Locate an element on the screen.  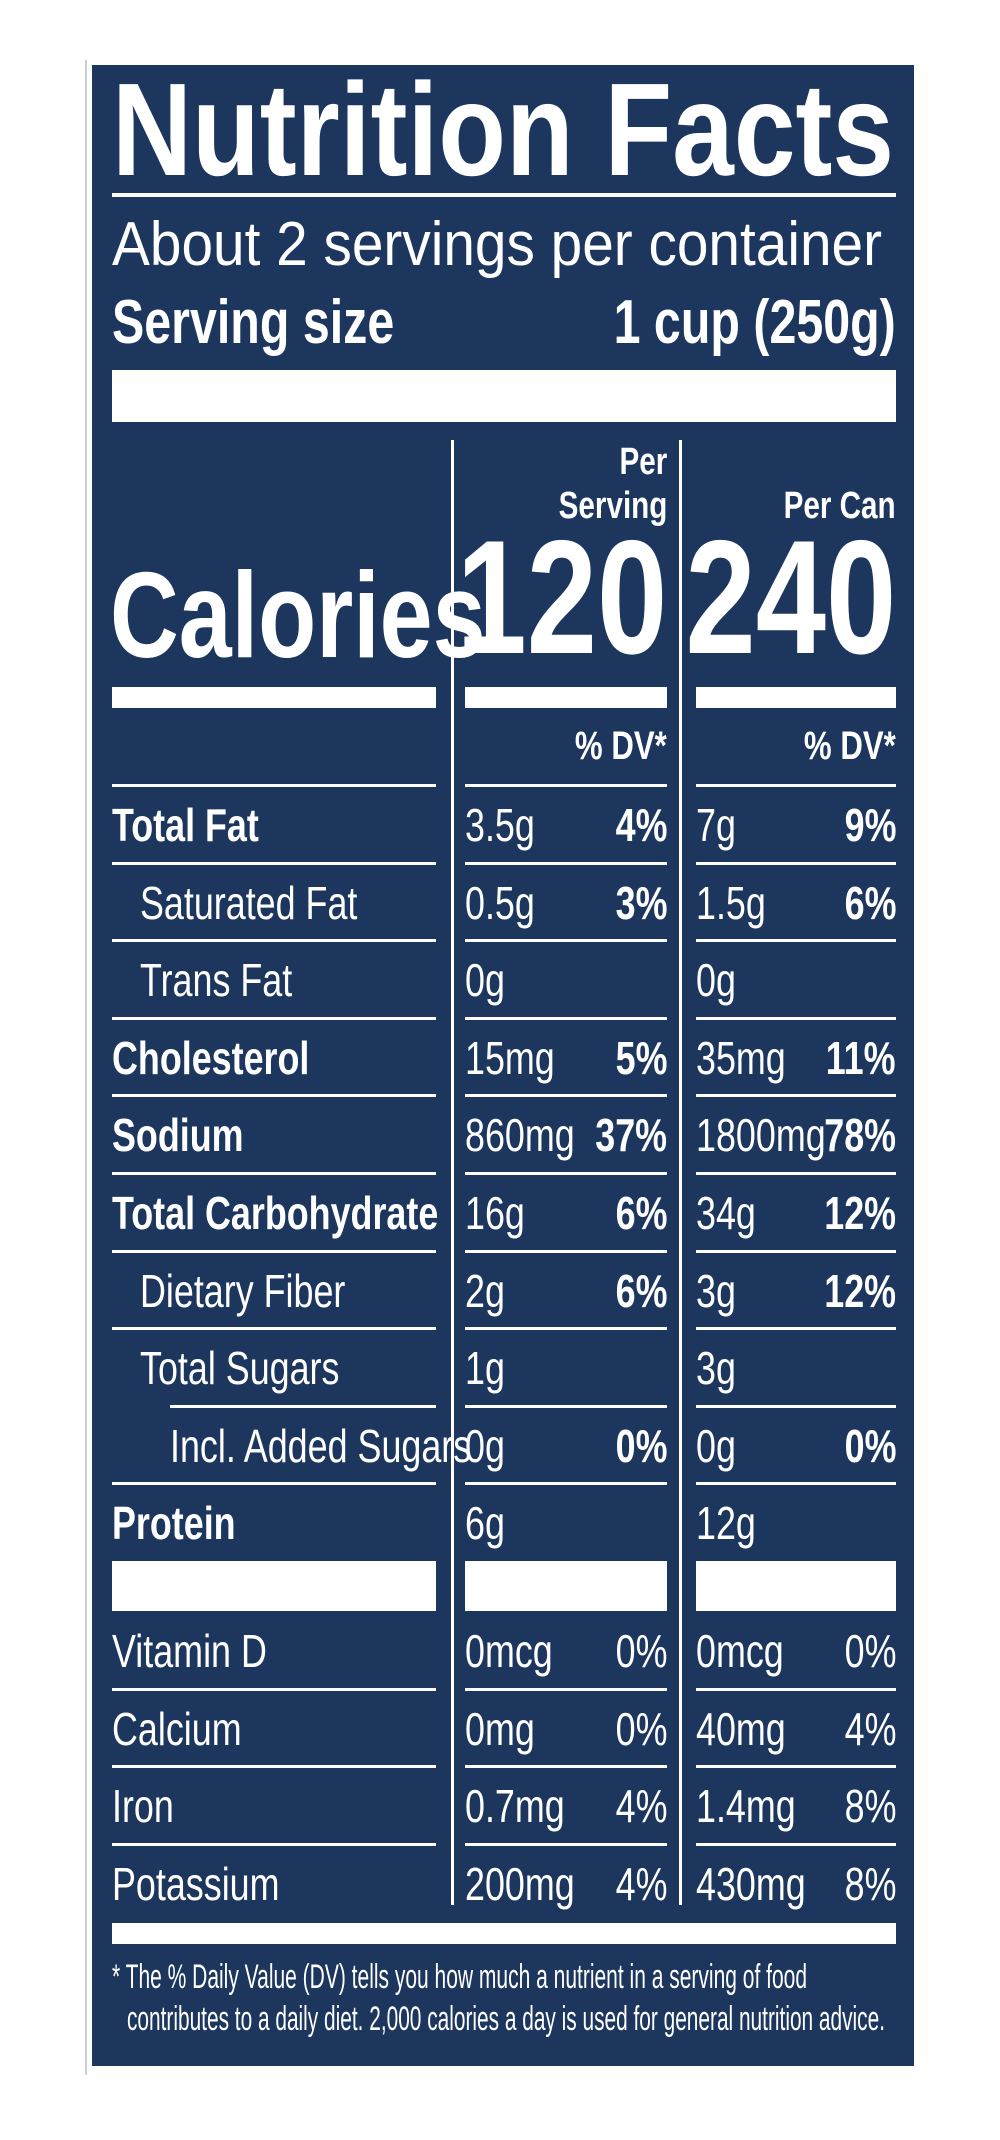
serving-dv-text: 4% is located at coordinates (641, 825).